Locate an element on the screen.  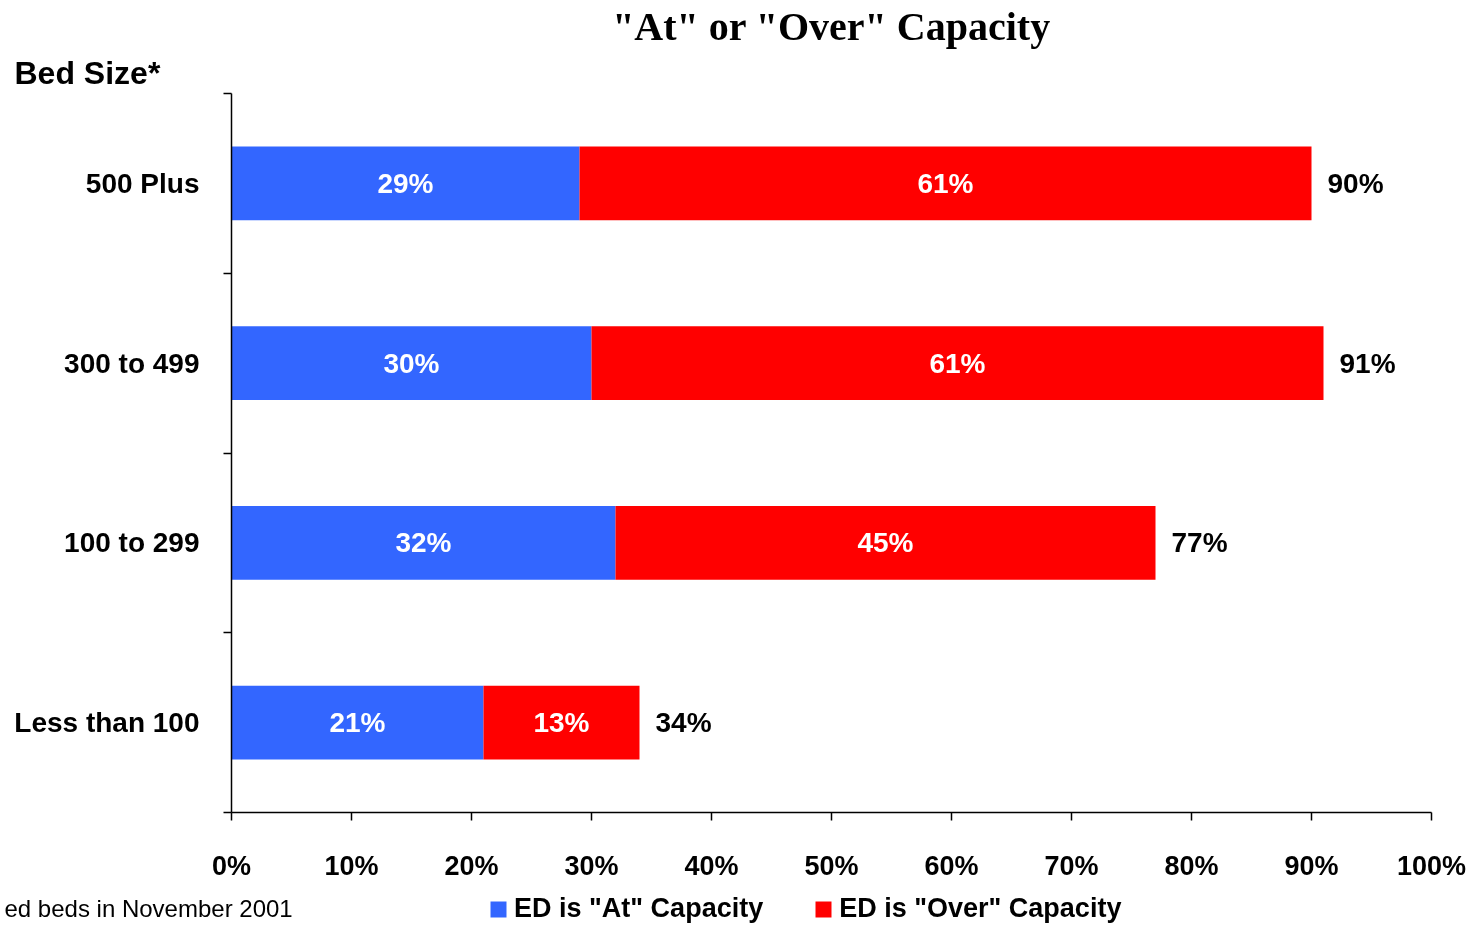
x-tick-label: 40% is located at coordinates (711, 865).